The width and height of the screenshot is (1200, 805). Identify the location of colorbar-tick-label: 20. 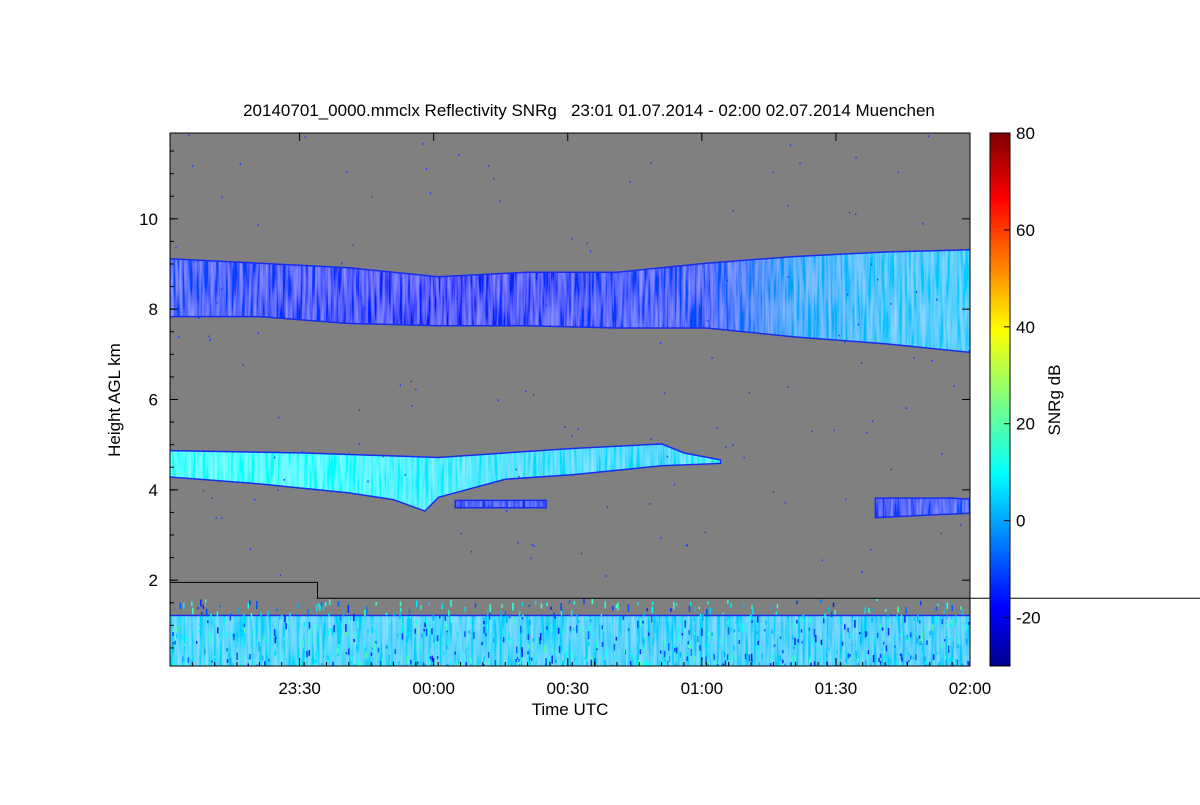
(1025, 424).